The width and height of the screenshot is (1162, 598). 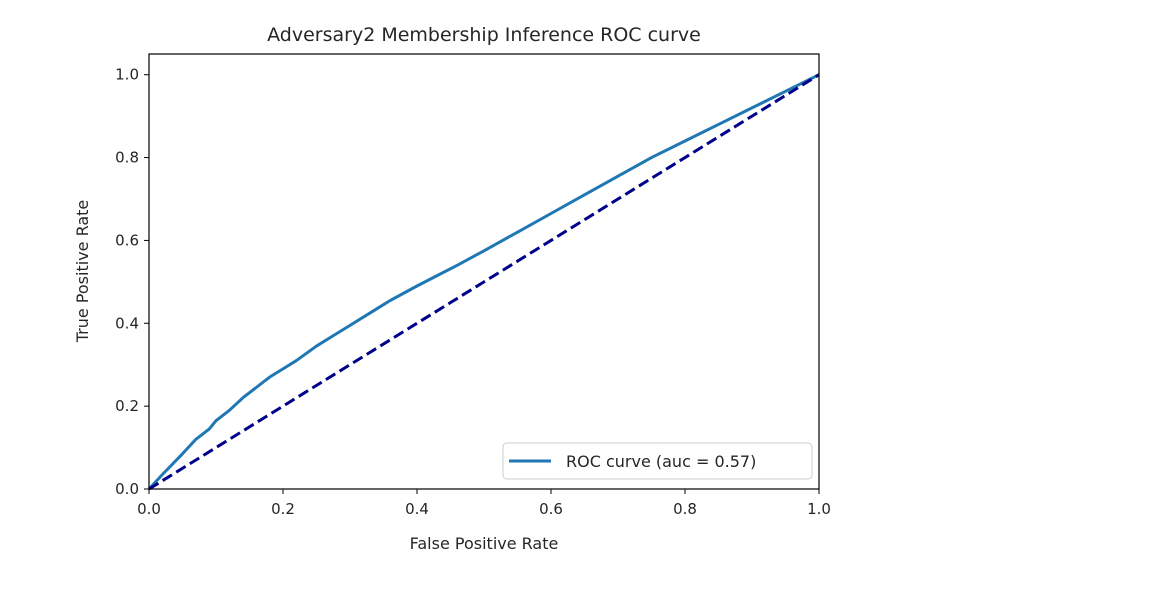 I want to click on y-tick-label: 0.8, so click(x=127, y=158).